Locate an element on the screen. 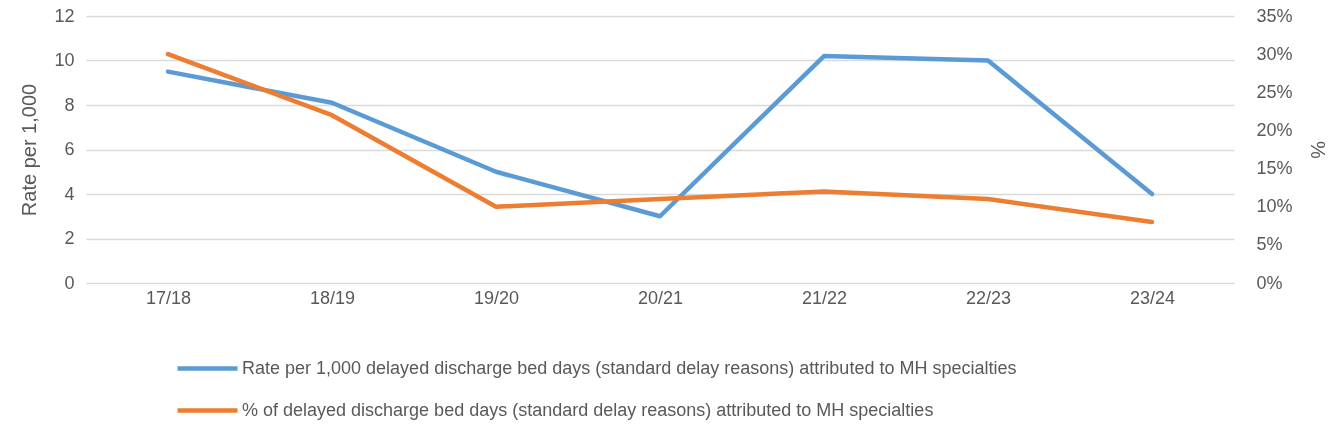 The image size is (1328, 427). y2-tick-label: 15% is located at coordinates (1274, 168).